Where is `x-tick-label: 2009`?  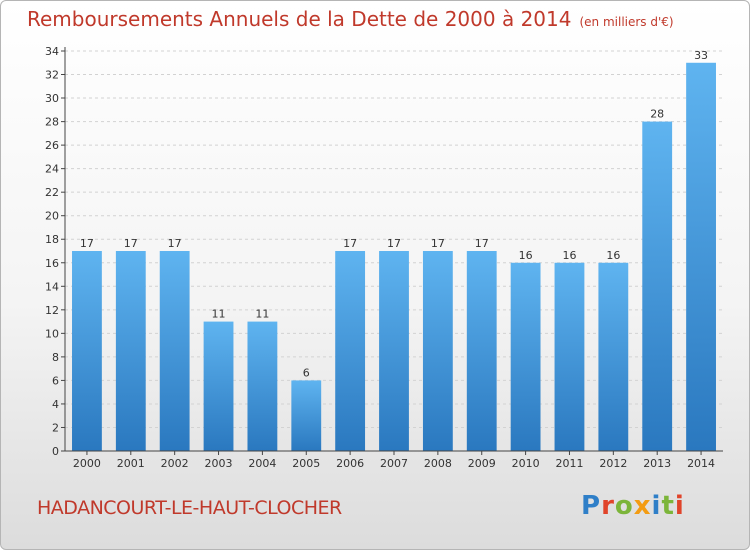 x-tick-label: 2009 is located at coordinates (482, 463).